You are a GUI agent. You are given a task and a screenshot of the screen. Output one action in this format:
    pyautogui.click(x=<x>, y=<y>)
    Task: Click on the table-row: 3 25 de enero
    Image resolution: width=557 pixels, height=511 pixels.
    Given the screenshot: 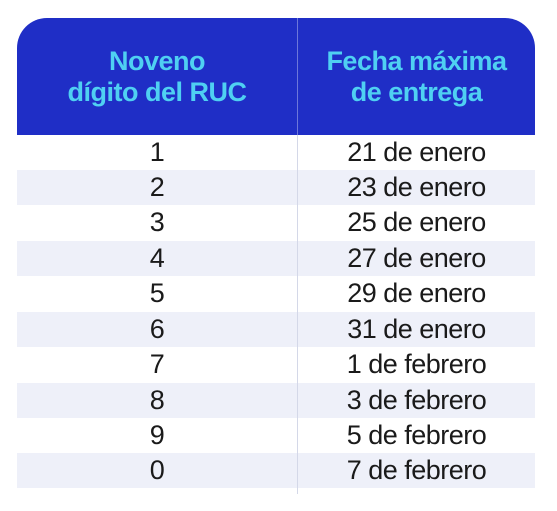 What is the action you would take?
    pyautogui.click(x=276, y=222)
    